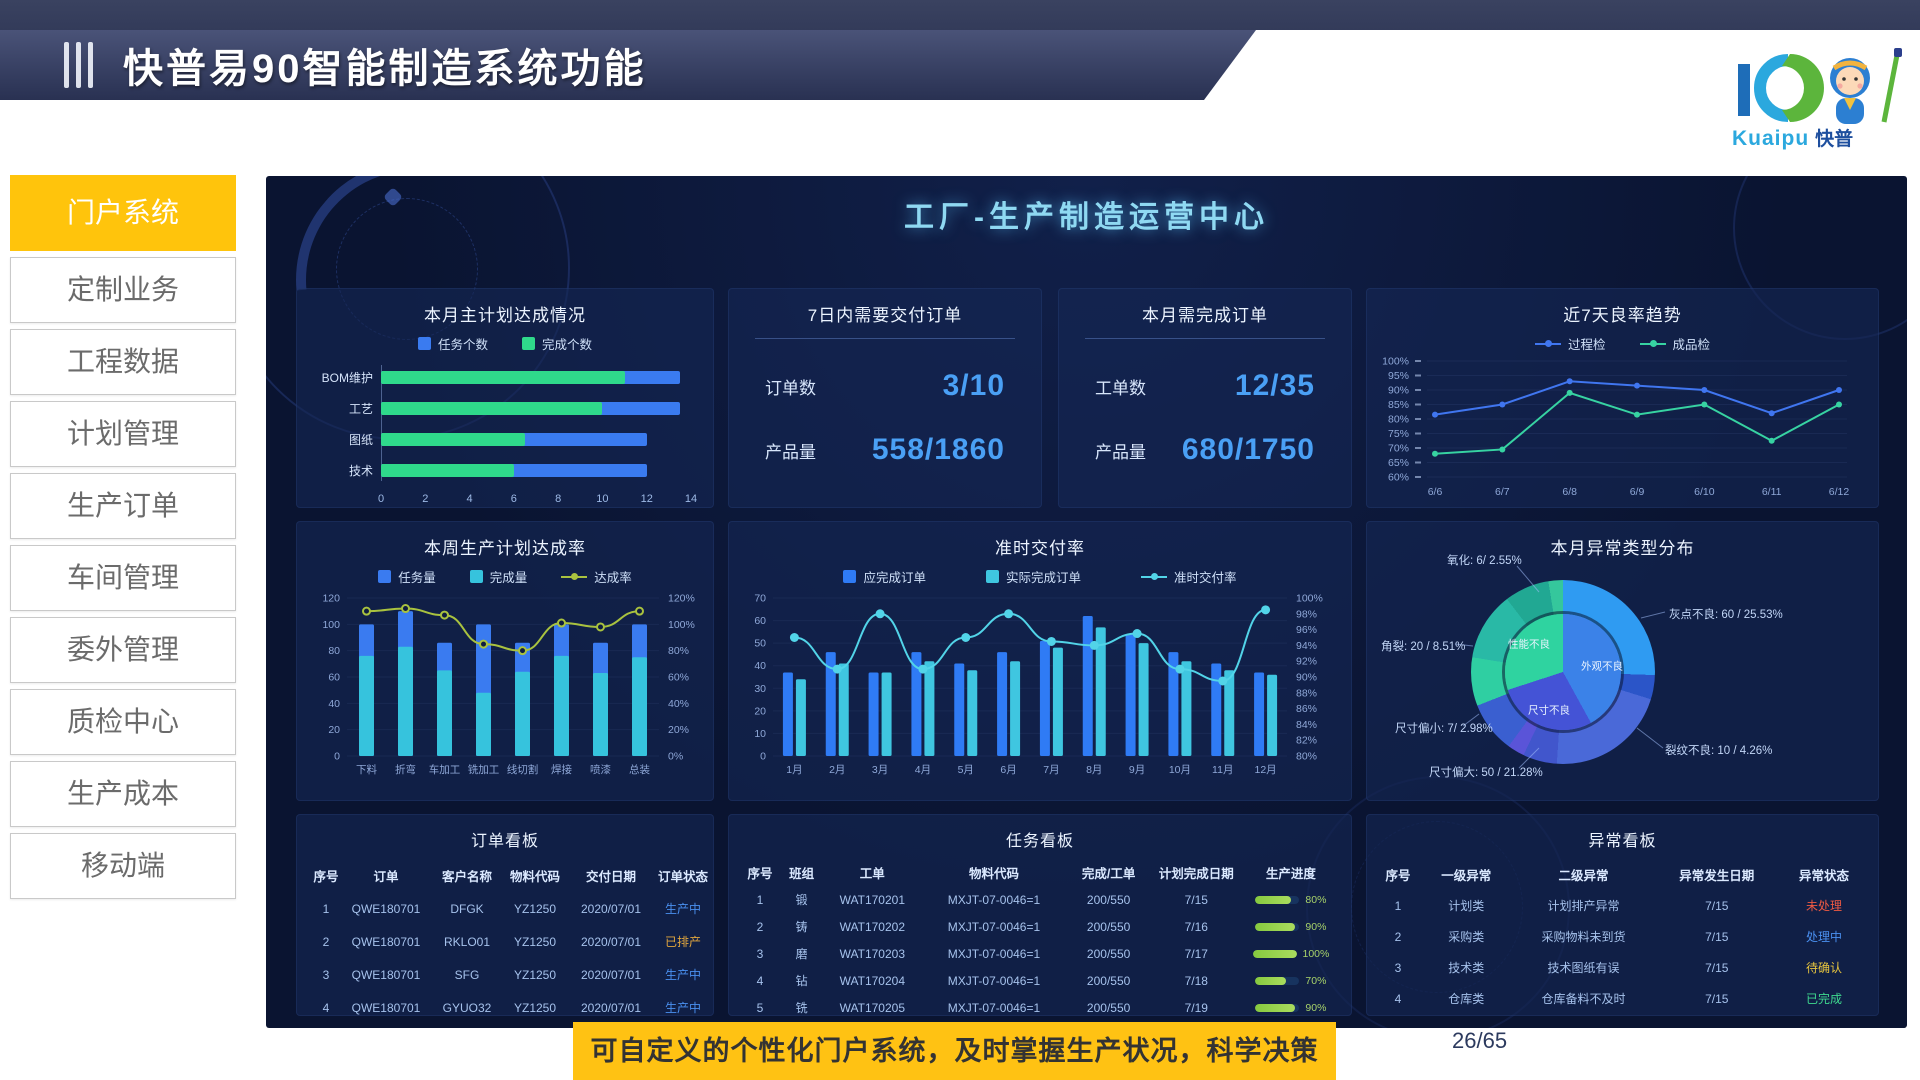 The width and height of the screenshot is (1920, 1080). I want to click on logo-text: Kuaipu 快普, so click(1825, 137).